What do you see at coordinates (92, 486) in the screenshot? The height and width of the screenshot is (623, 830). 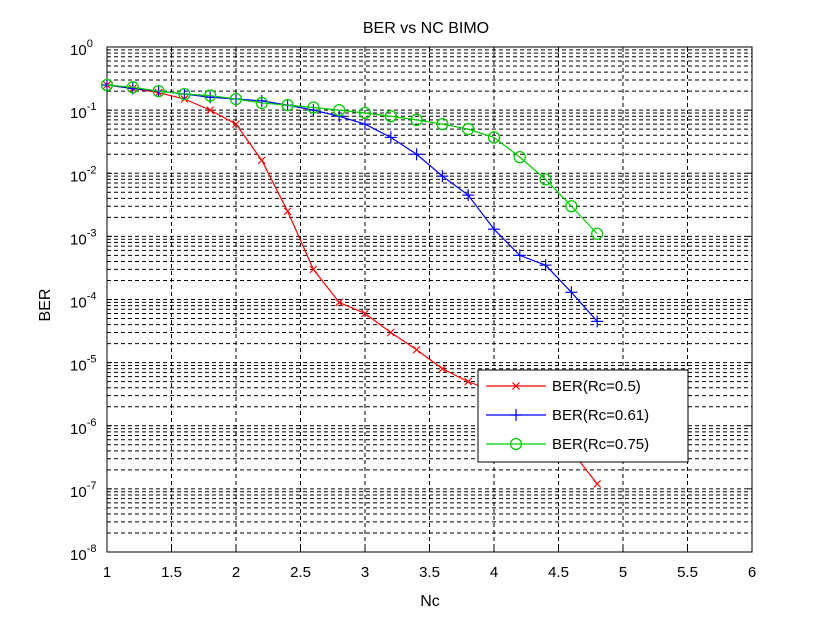 I see `y-tick-exponent: -7` at bounding box center [92, 486].